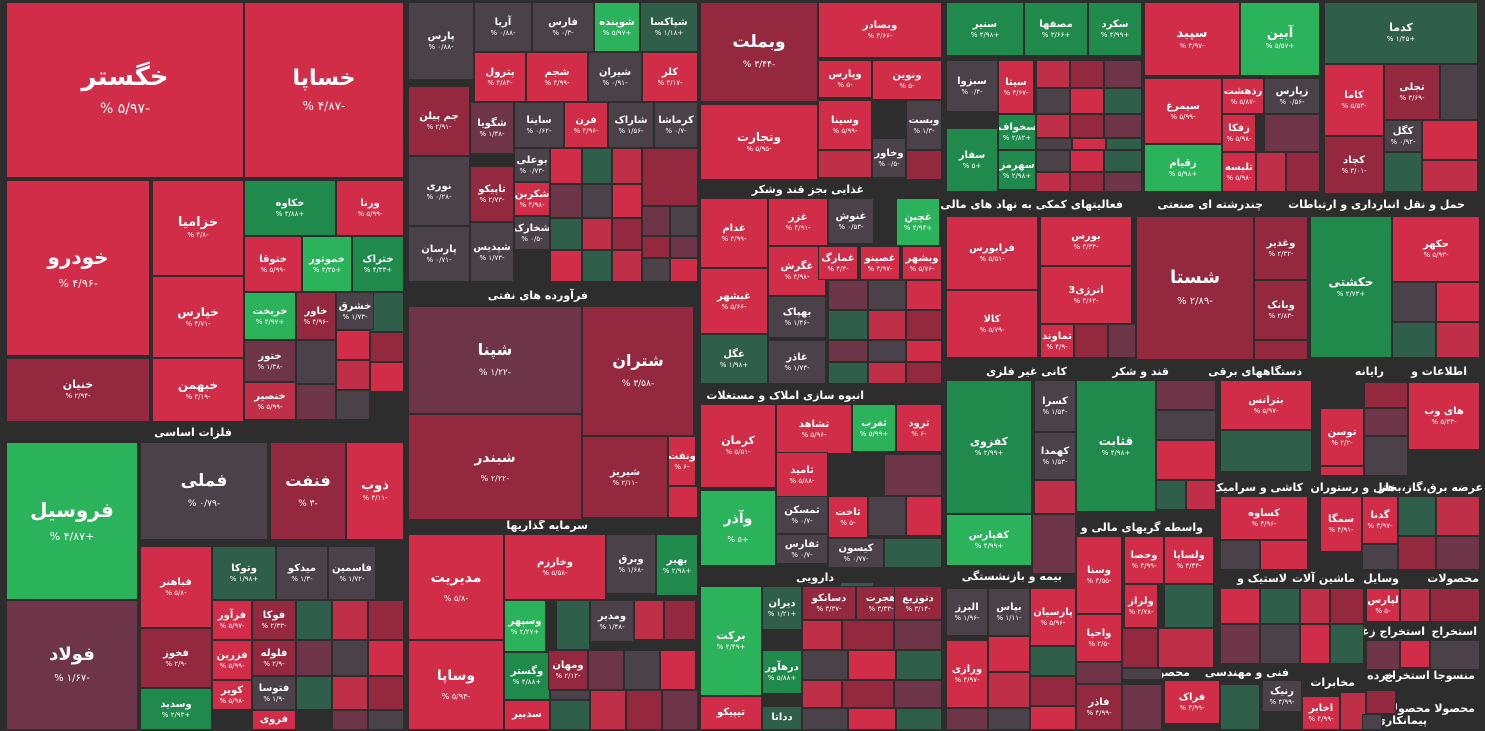  I want to click on stock-tile: شیران -۰/۹۱ %, so click(615, 77).